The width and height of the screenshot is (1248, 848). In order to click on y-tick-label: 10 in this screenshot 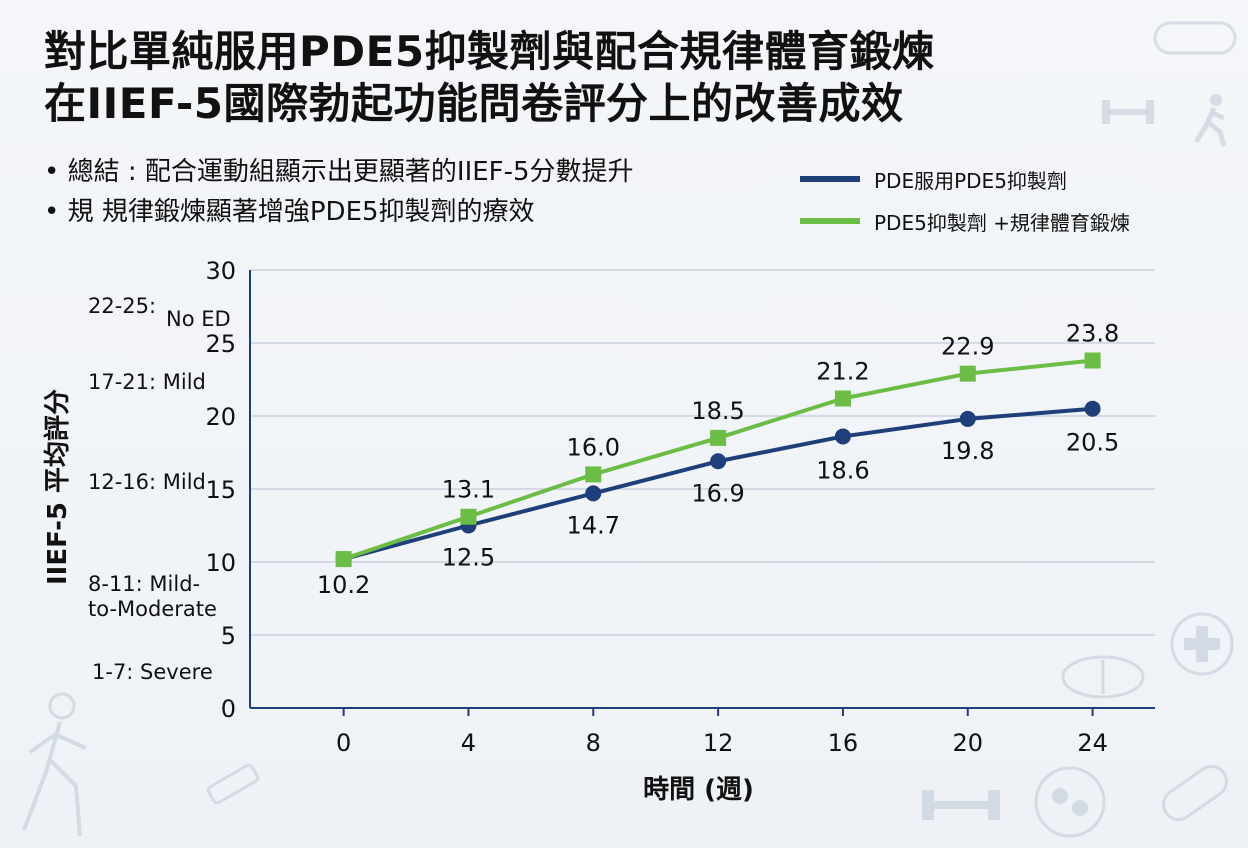, I will do `click(220, 563)`.